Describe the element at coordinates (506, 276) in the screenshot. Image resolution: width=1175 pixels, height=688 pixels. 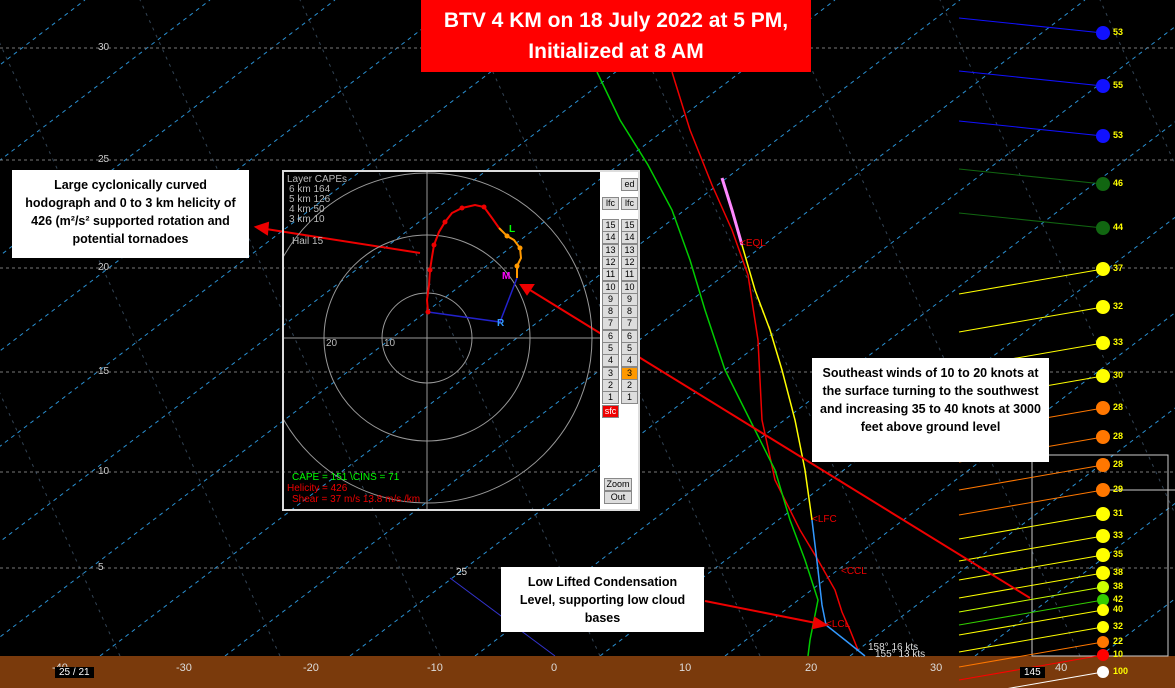
I see `point-m: M` at that location.